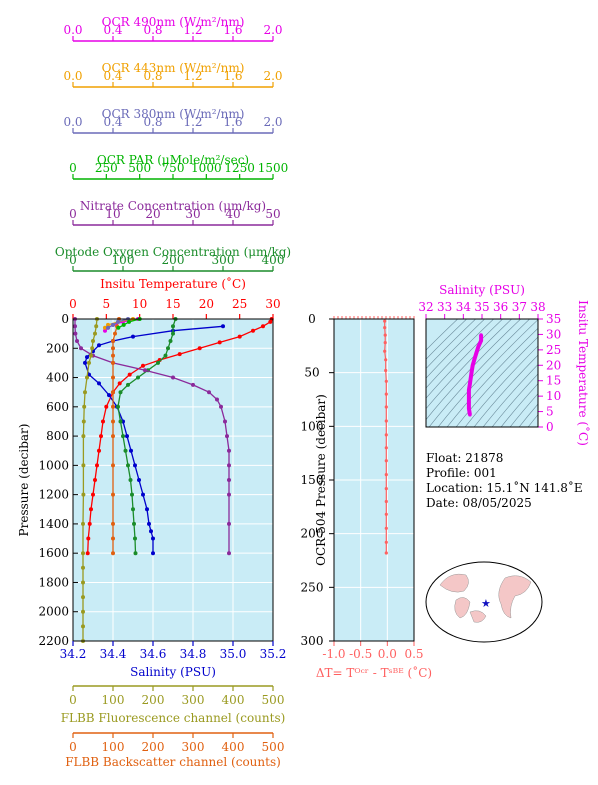 Image resolution: width=598 pixels, height=785 pixels. I want to click on top-tick-label-par: 1500, so click(273, 168).